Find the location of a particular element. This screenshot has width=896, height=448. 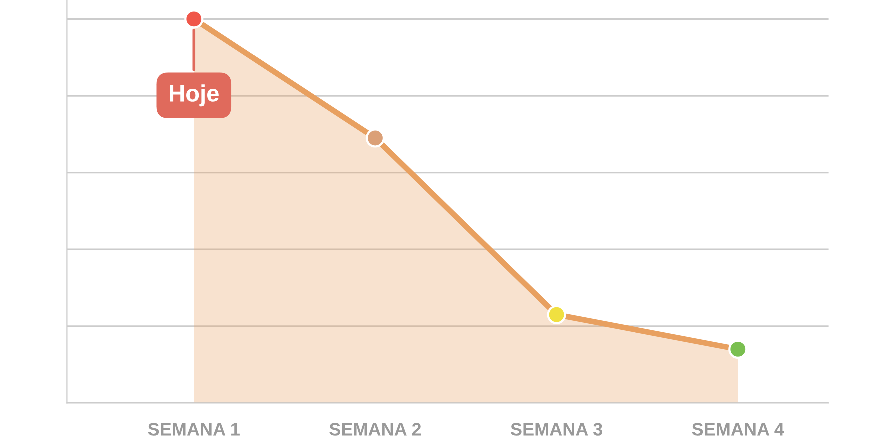

annotation: Hoje is located at coordinates (194, 95).